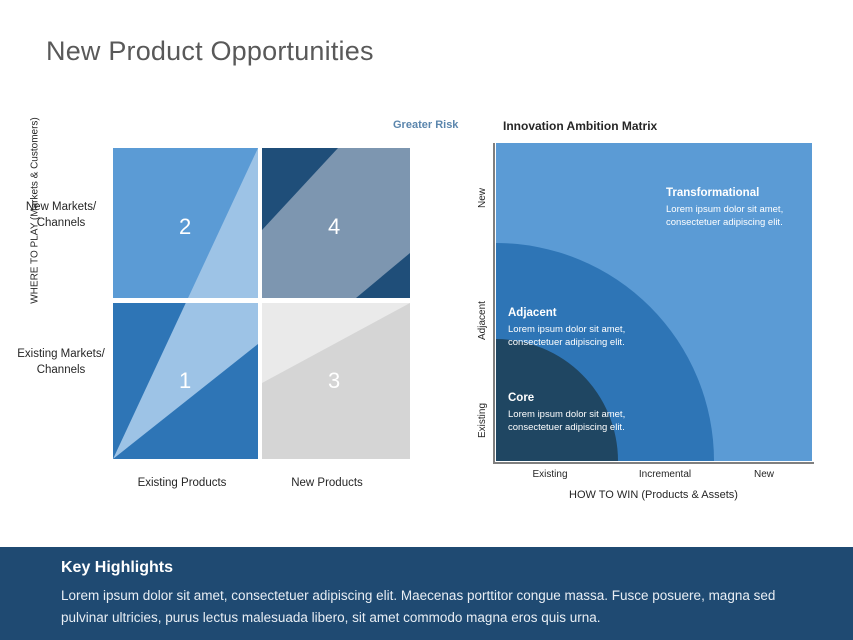  I want to click on ansoff-col-label-existing-products: Existing Products, so click(182, 483).